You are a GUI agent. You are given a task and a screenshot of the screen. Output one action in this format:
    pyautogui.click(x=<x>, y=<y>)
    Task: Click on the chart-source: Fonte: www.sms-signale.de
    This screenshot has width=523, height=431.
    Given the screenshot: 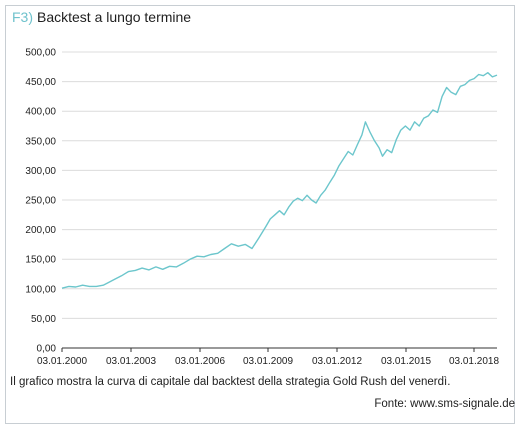 What is the action you would take?
    pyautogui.click(x=444, y=404)
    